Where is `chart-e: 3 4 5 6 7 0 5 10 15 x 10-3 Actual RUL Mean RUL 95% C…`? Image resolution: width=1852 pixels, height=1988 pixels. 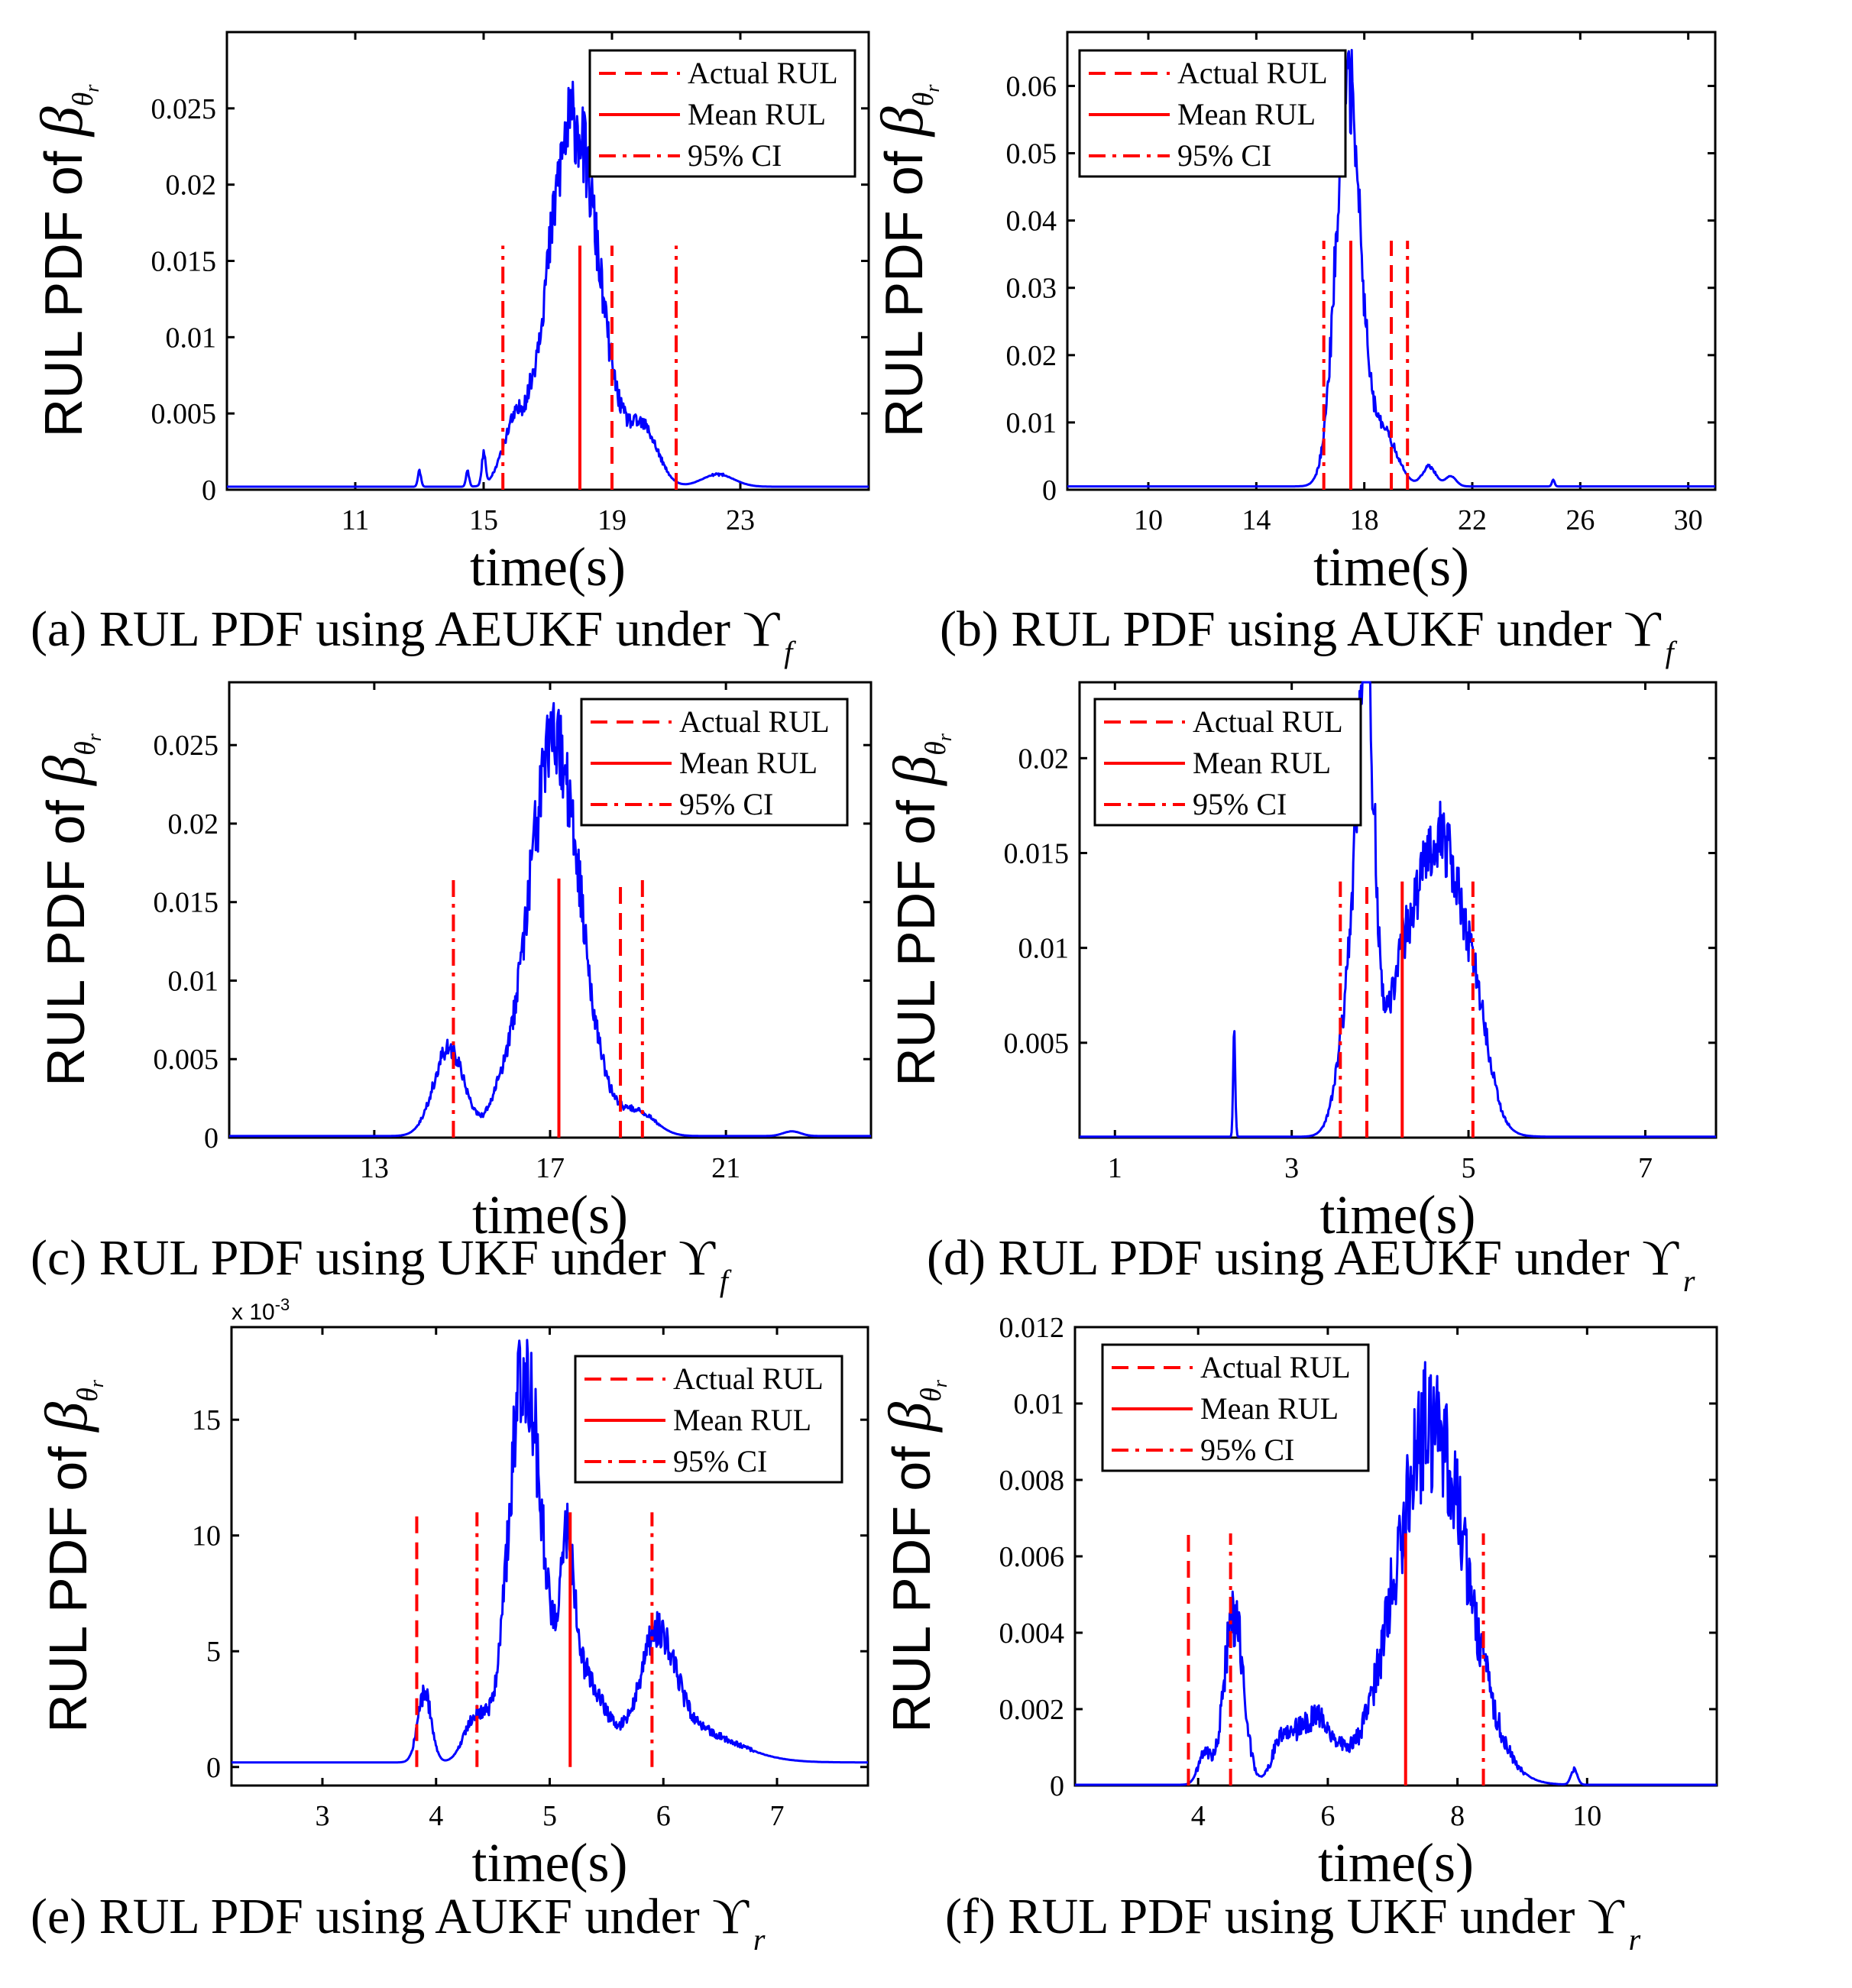
chart-e: 3 4 5 6 7 0 5 10 15 x 10-3 Actual RUL Mean RUL 95% C… is located at coordinates (451, 1594).